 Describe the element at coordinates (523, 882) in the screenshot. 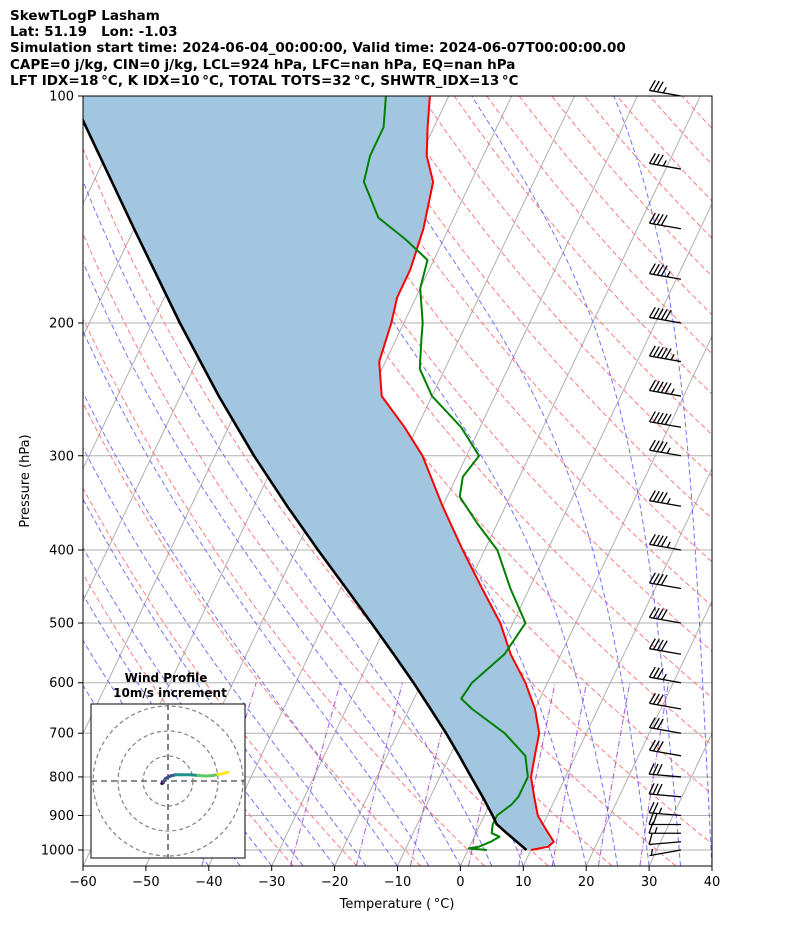

I see `x-tick-label: 10` at that location.